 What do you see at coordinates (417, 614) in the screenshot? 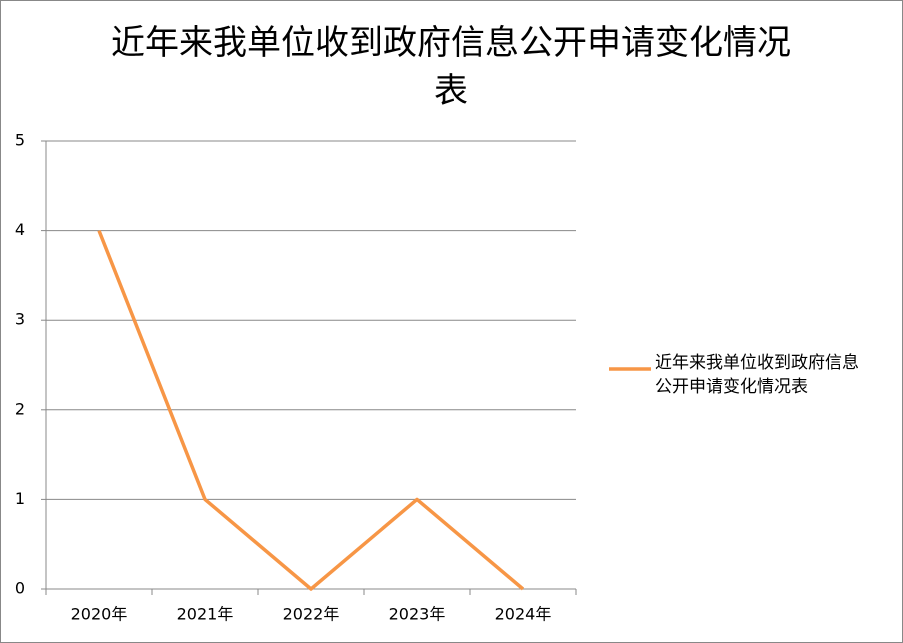
I see `x-tick-label: 2023年` at bounding box center [417, 614].